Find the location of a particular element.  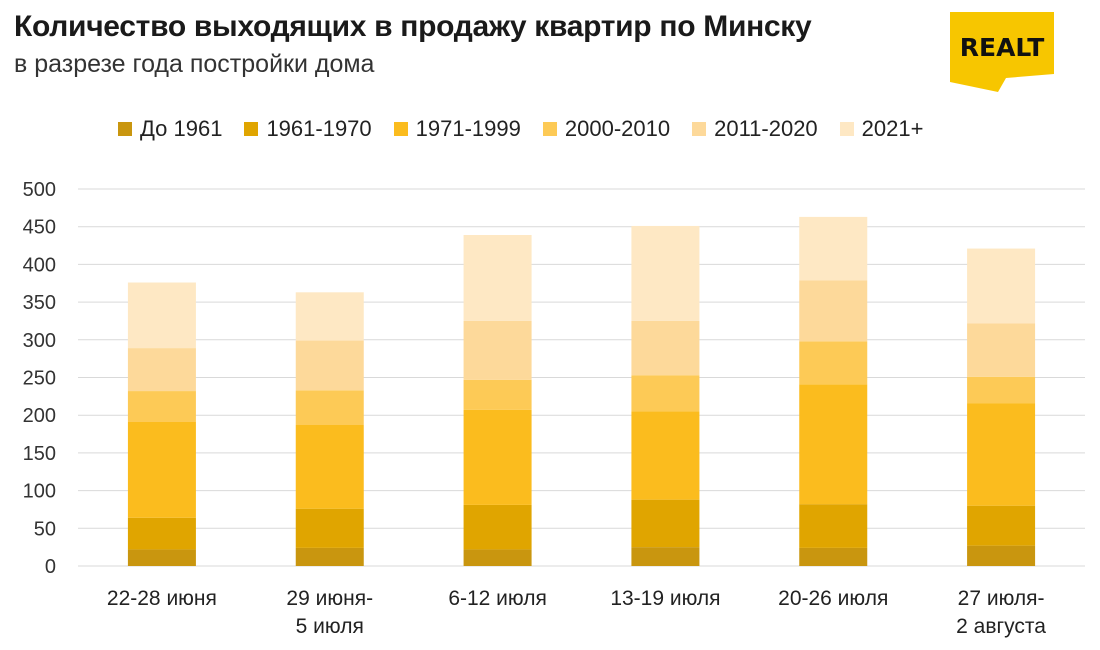

legend-item: До 1961 is located at coordinates (170, 129).